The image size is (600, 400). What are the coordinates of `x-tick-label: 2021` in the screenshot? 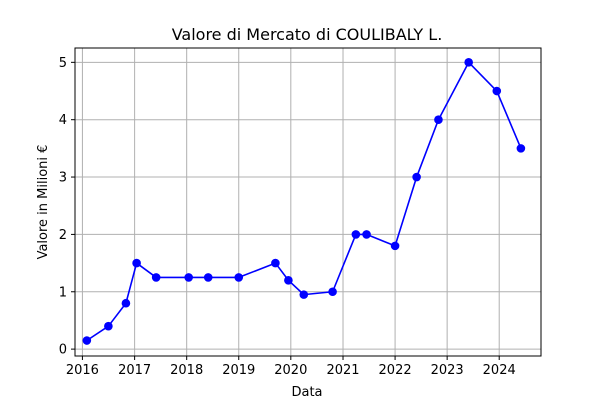 It's located at (342, 370).